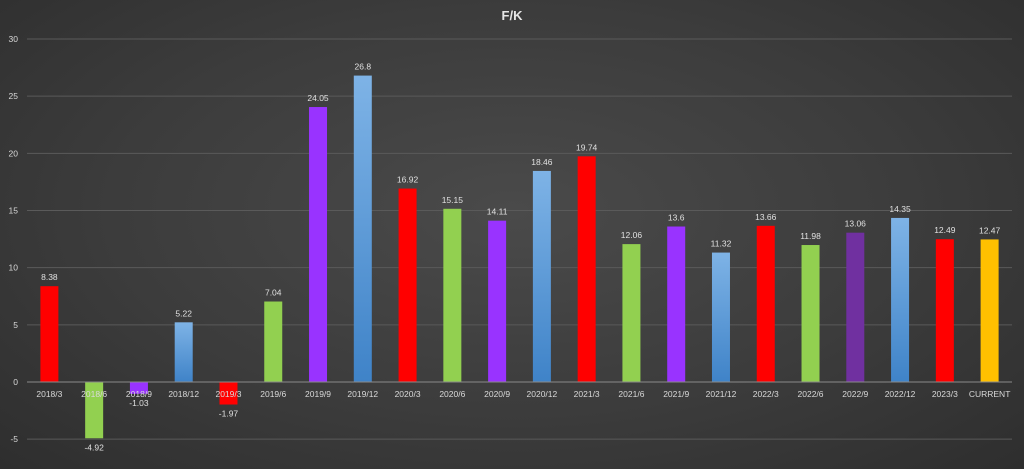 The height and width of the screenshot is (469, 1024). Describe the element at coordinates (631, 394) in the screenshot. I see `x-tick-label: 2021/6` at that location.